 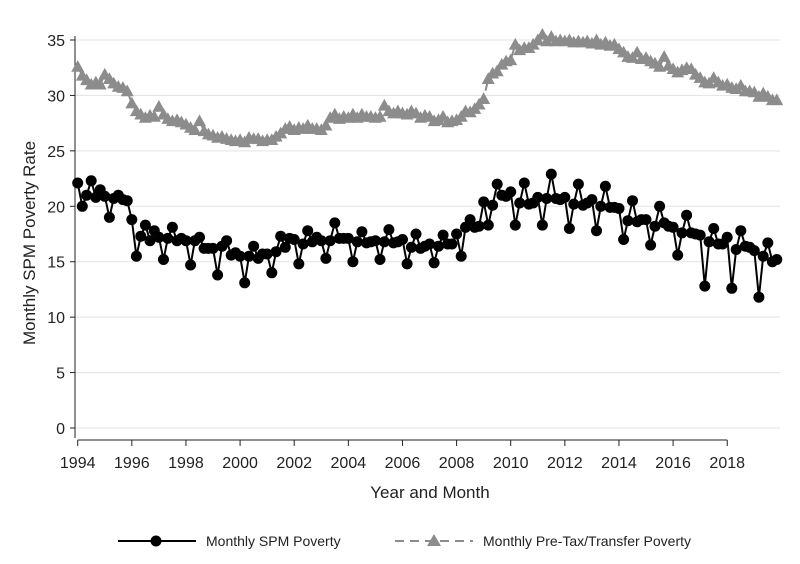 I want to click on x-tick-label-1998: 1998, so click(x=186, y=463).